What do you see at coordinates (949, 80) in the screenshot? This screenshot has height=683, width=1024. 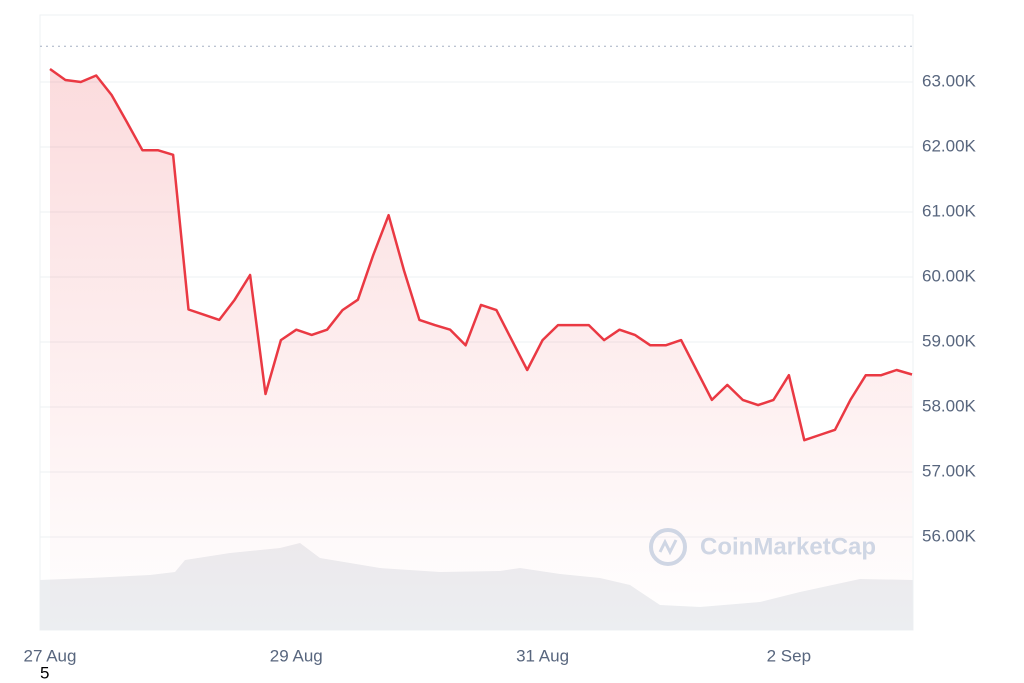 I see `y-tick-label: 63.00K` at bounding box center [949, 80].